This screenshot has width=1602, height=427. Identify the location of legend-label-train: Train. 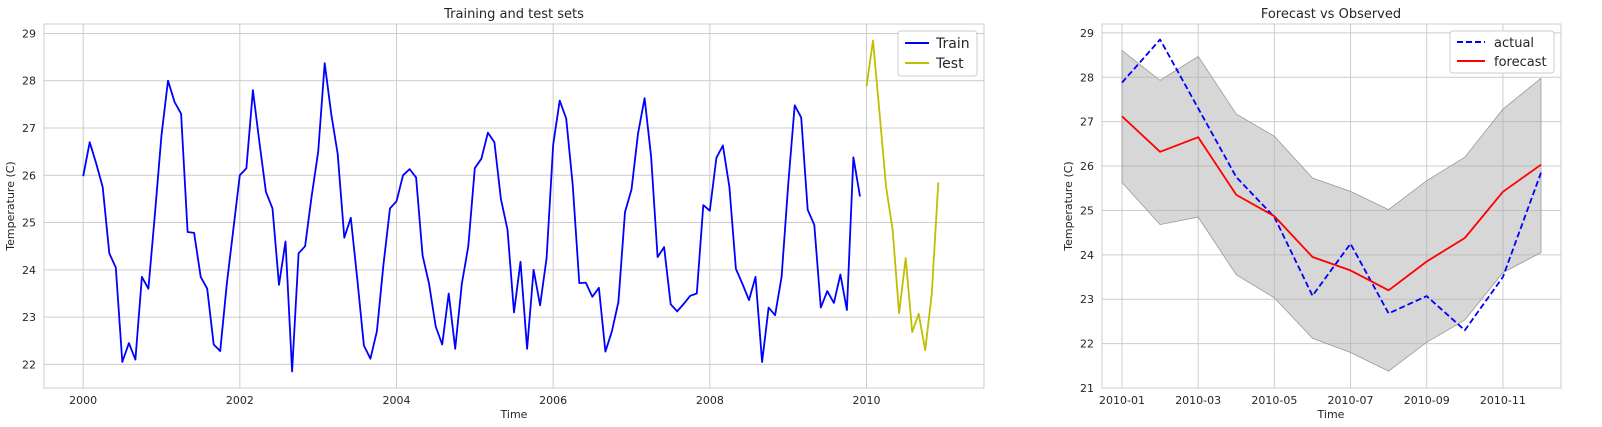
(952, 44).